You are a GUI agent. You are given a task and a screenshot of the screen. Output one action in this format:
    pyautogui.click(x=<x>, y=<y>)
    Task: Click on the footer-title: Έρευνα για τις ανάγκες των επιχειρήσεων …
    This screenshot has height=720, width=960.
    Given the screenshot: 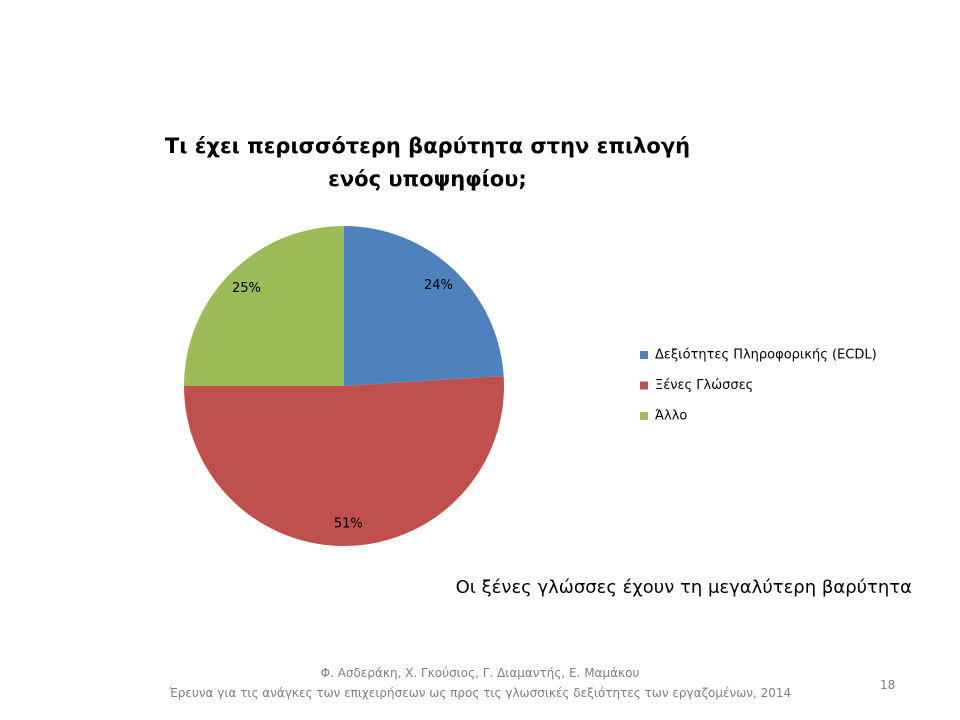 What is the action you would take?
    pyautogui.click(x=480, y=693)
    